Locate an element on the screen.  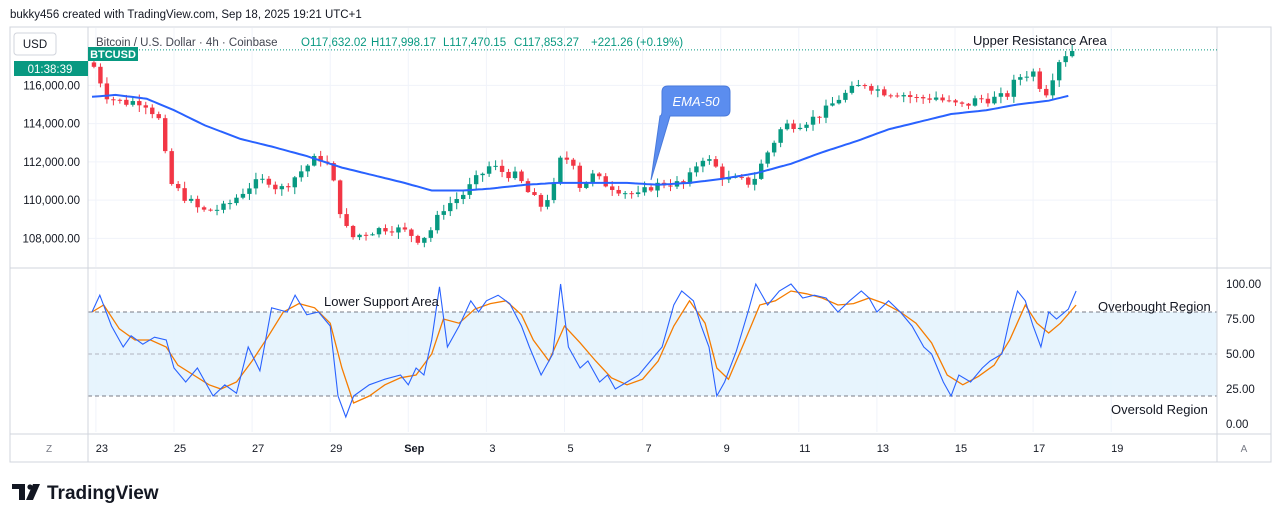
zoom-button is located at coordinates (49, 448).